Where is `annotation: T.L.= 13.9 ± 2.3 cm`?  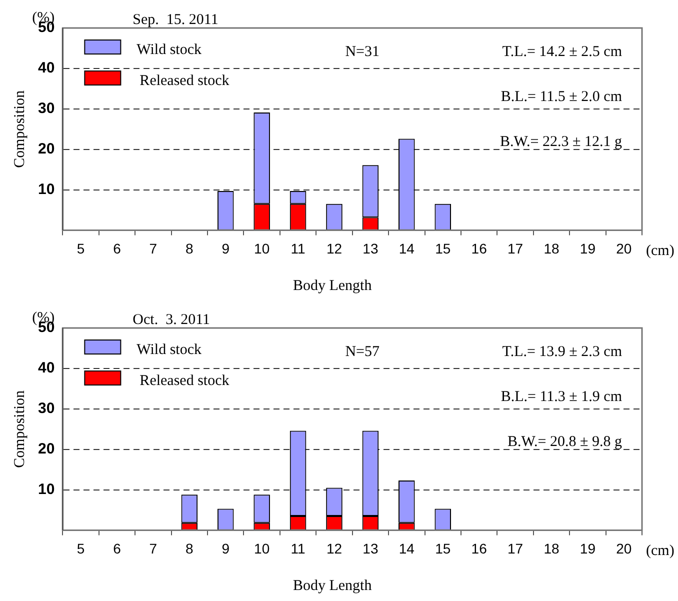 annotation: T.L.= 13.9 ± 2.3 cm is located at coordinates (562, 352).